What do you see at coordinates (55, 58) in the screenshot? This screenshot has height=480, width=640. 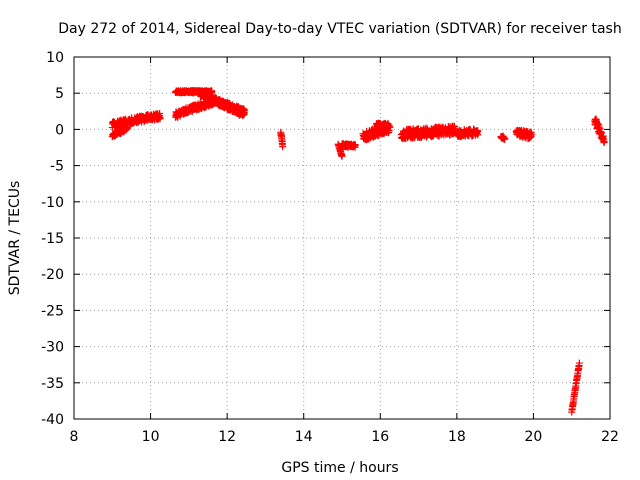 I see `y-tick-label: 10` at bounding box center [55, 58].